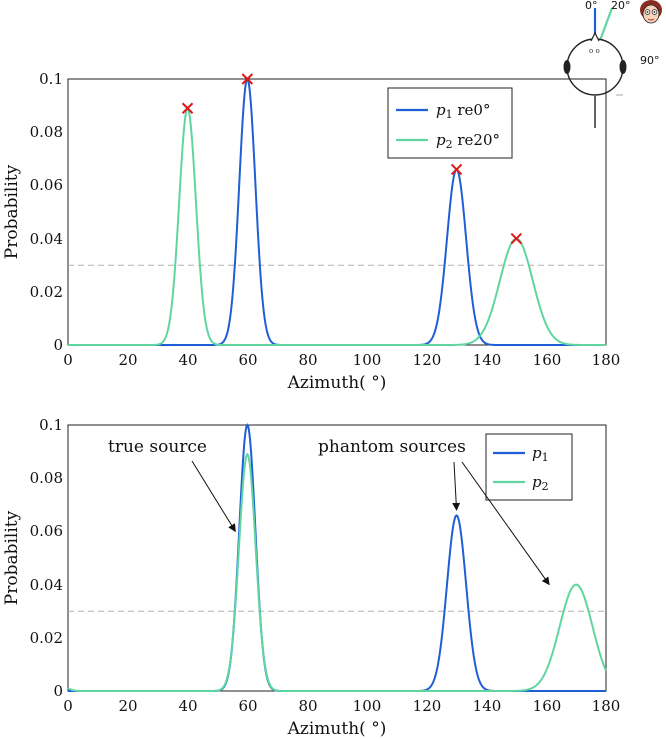 The width and height of the screenshot is (666, 739). I want to click on bottom-xtick-label: 40, so click(187, 706).